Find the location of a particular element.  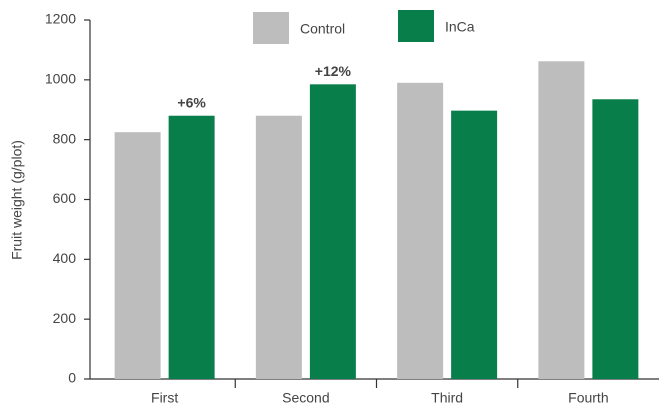

y-tick-label: 0 is located at coordinates (72, 378).